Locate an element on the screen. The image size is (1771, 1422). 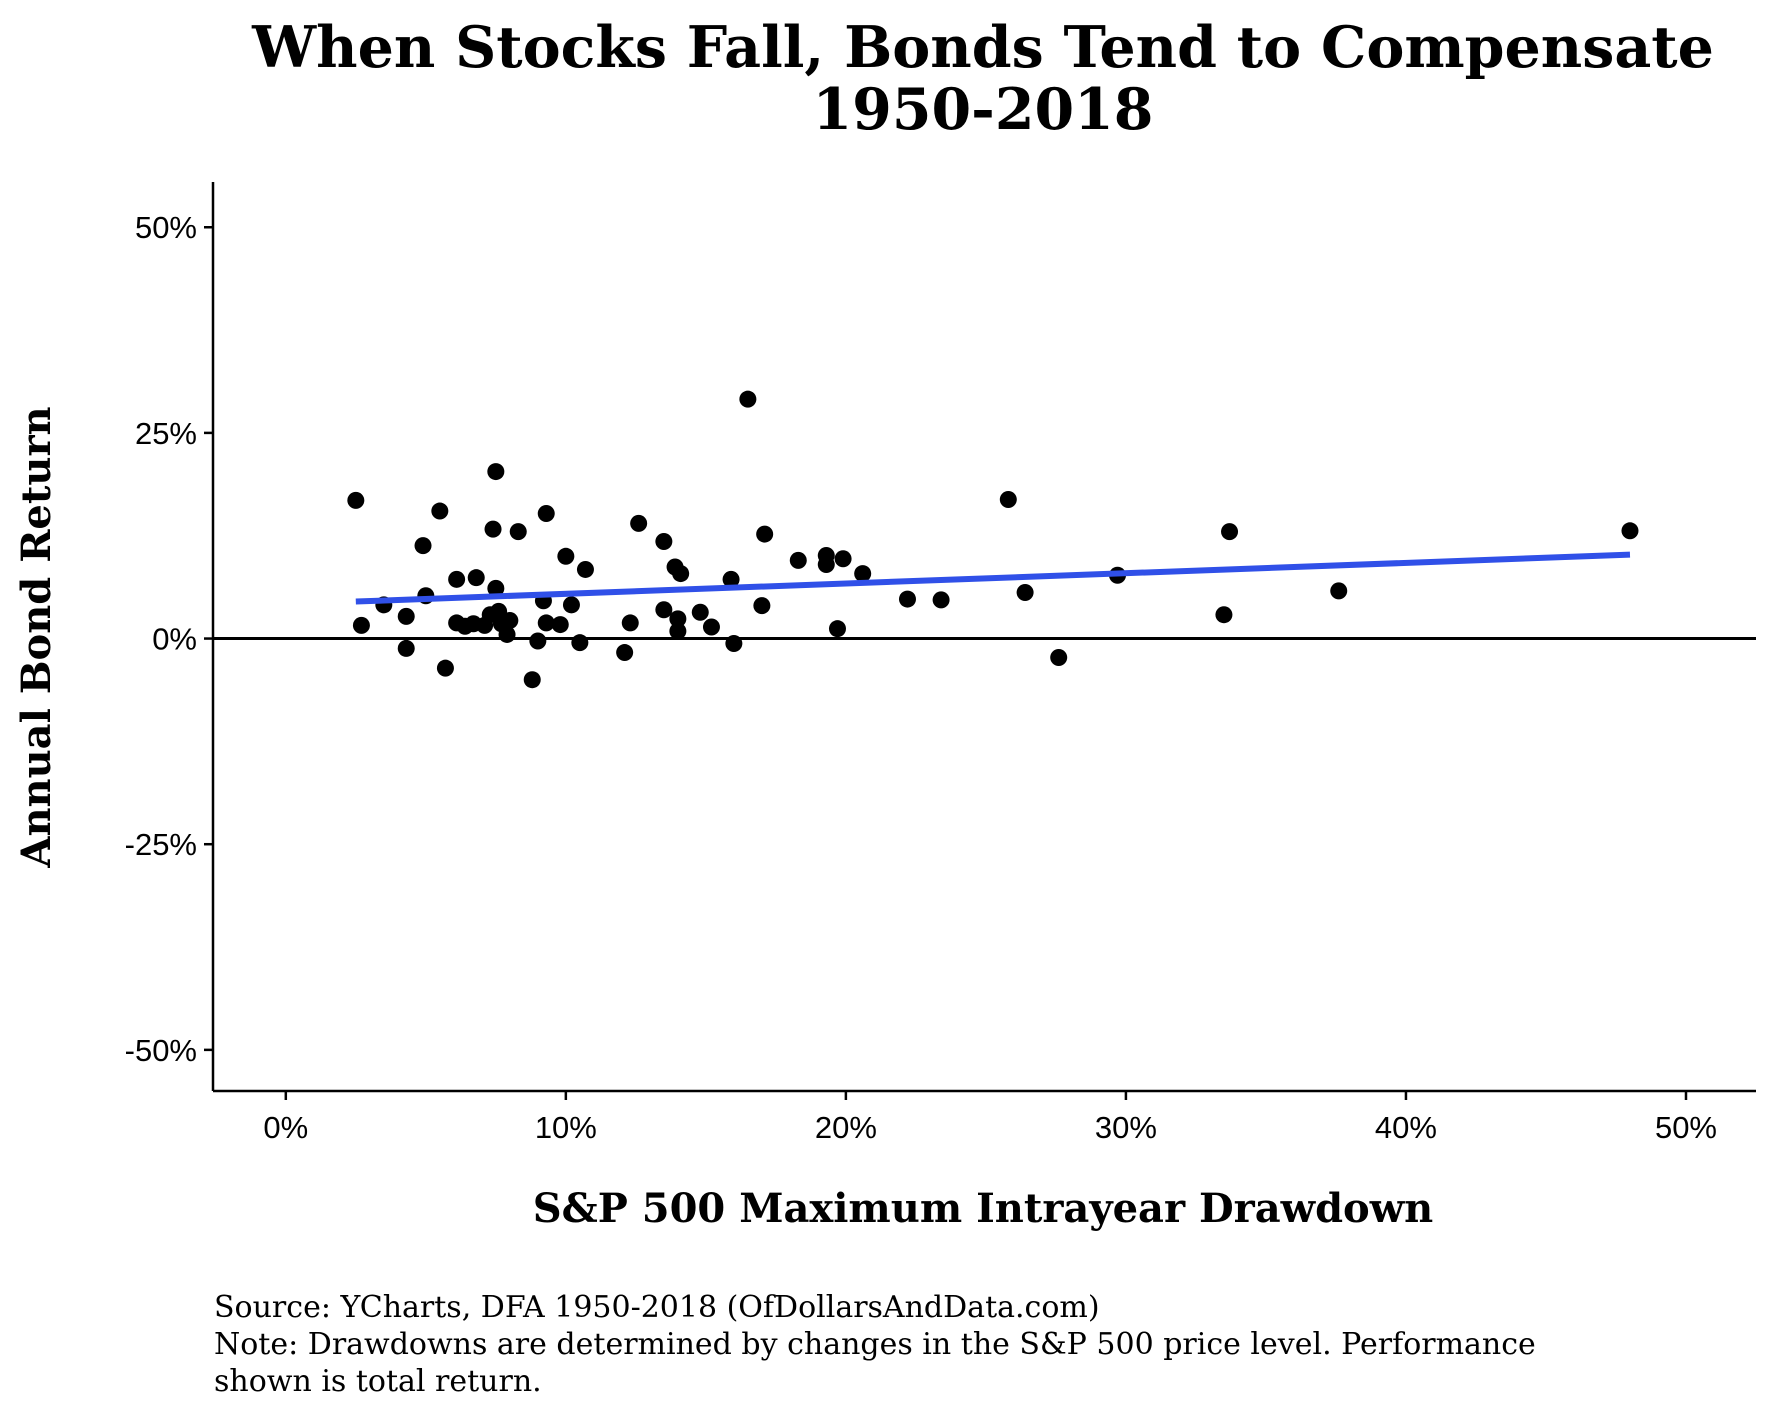
trend-line-group is located at coordinates (993, 578).